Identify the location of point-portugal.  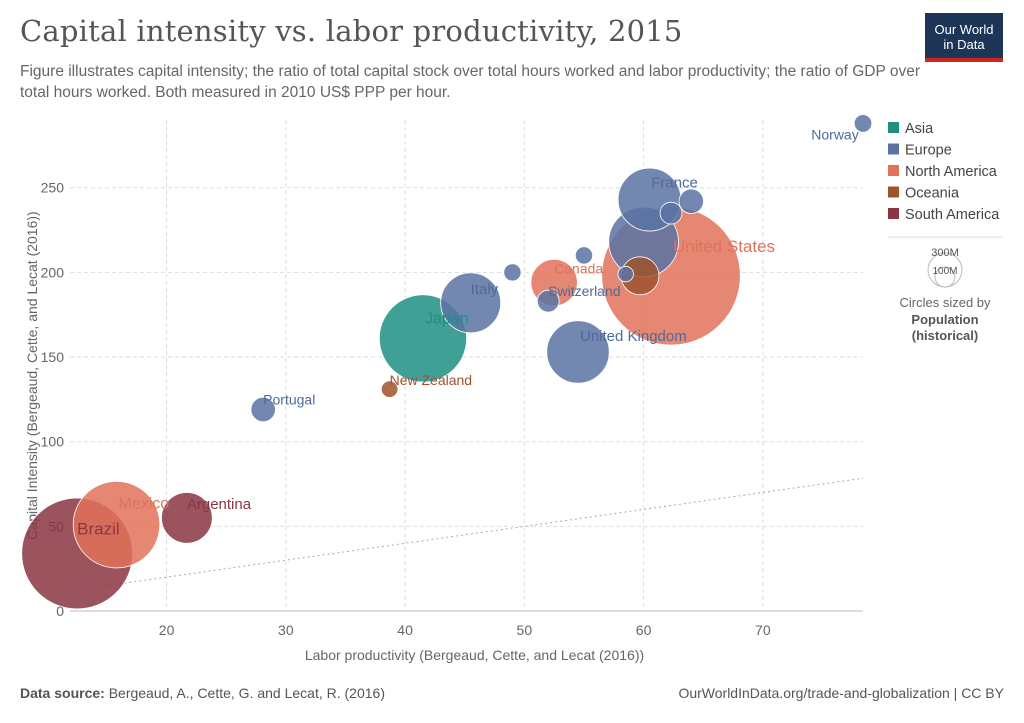
(263, 409).